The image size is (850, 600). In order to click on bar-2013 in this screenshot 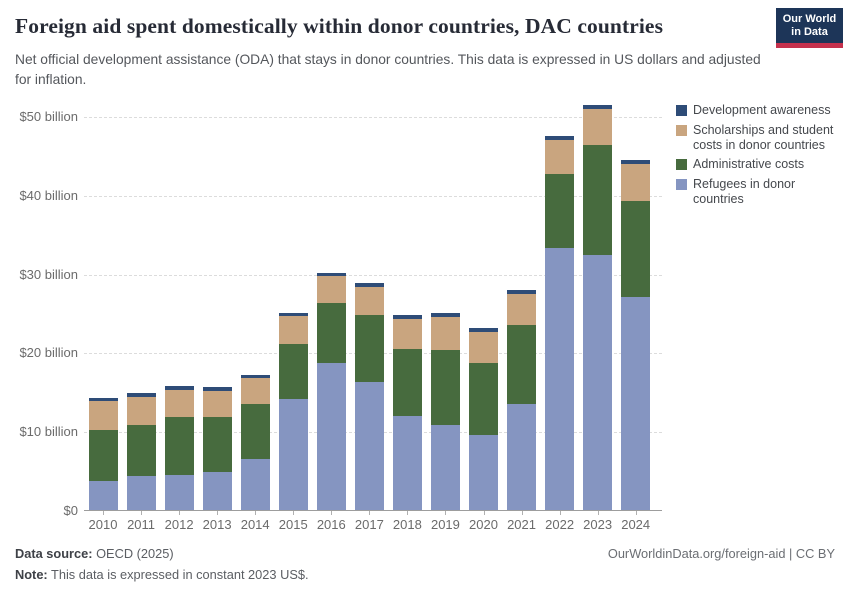, I will do `click(217, 448)`.